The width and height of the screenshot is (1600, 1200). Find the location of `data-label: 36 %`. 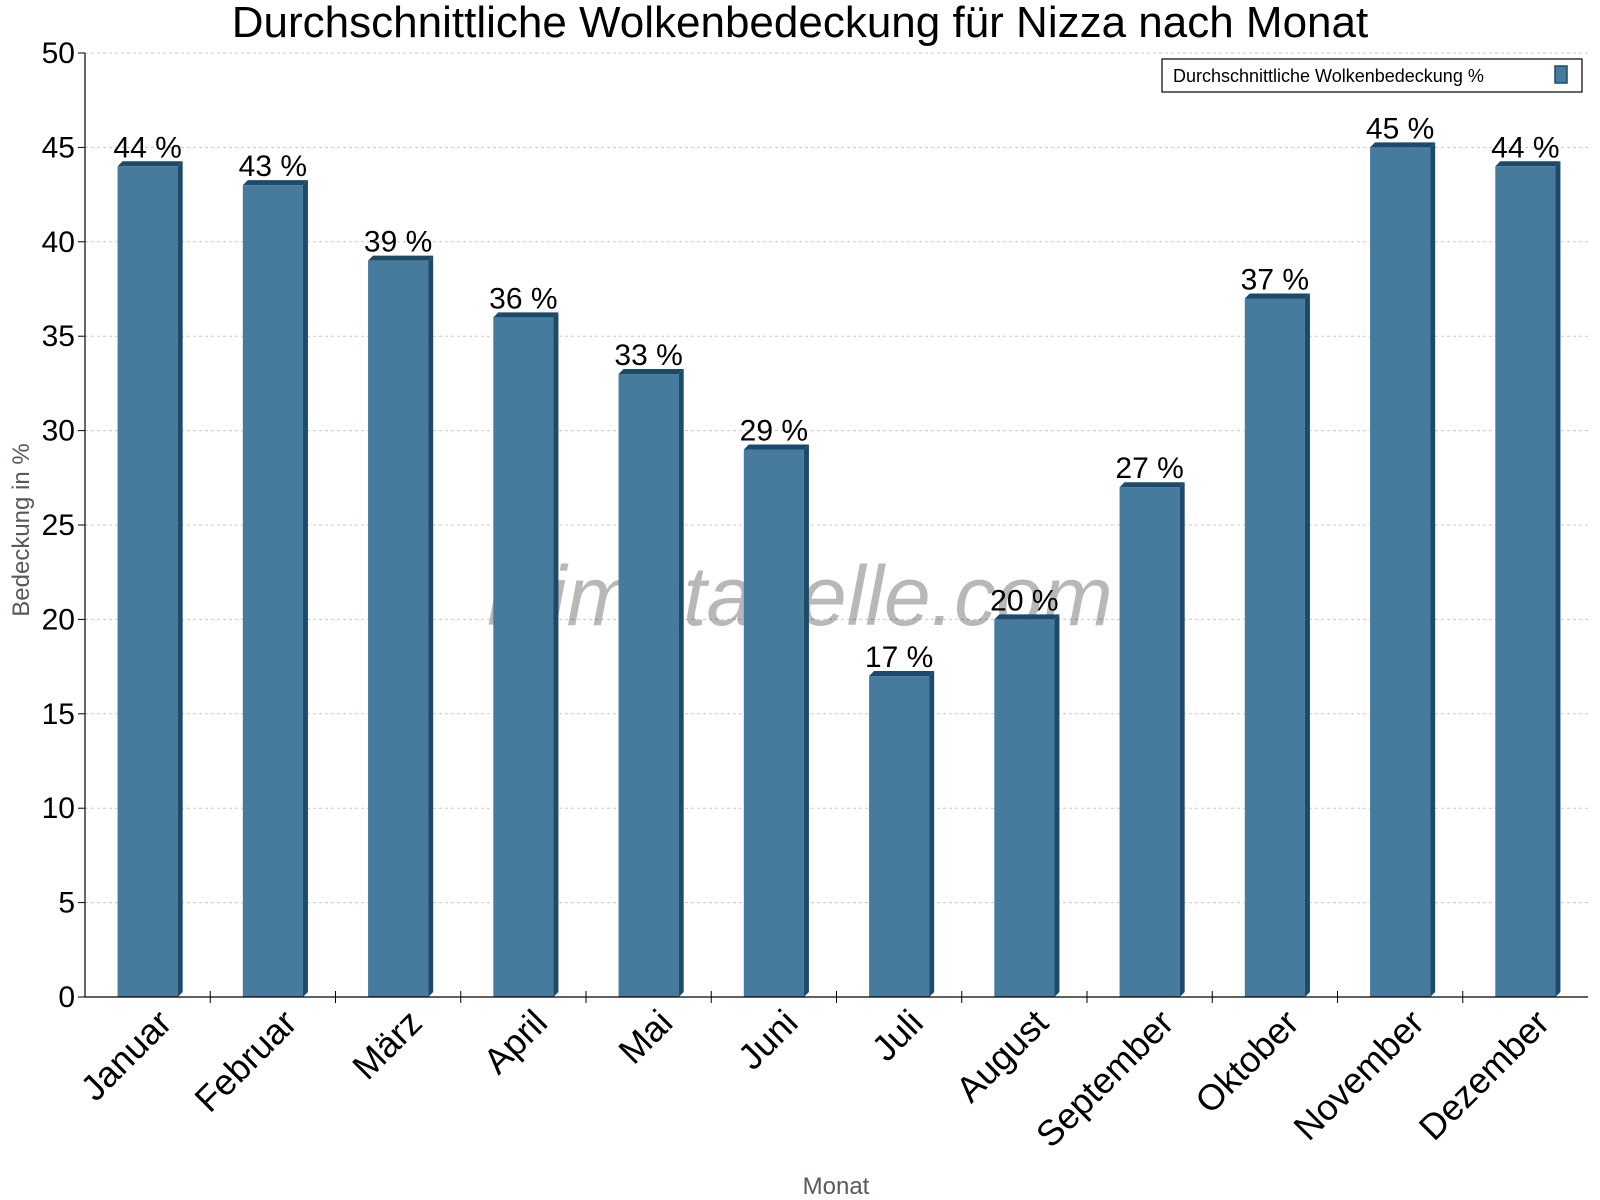

data-label: 36 % is located at coordinates (523, 298).